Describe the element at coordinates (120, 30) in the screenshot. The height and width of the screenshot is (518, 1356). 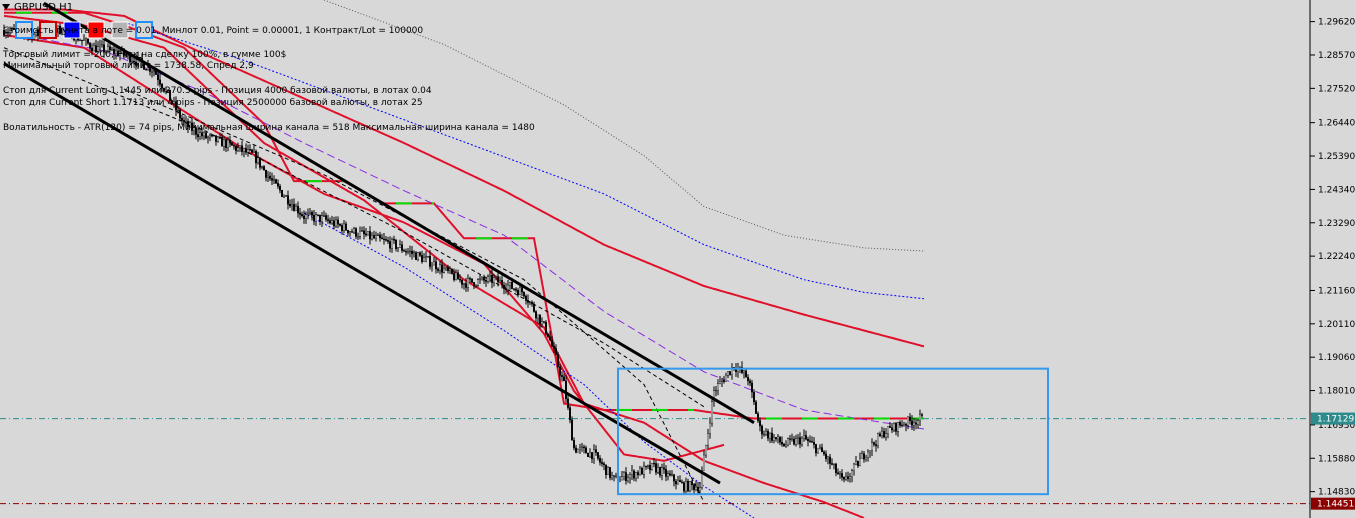
I see `gray-swatch` at that location.